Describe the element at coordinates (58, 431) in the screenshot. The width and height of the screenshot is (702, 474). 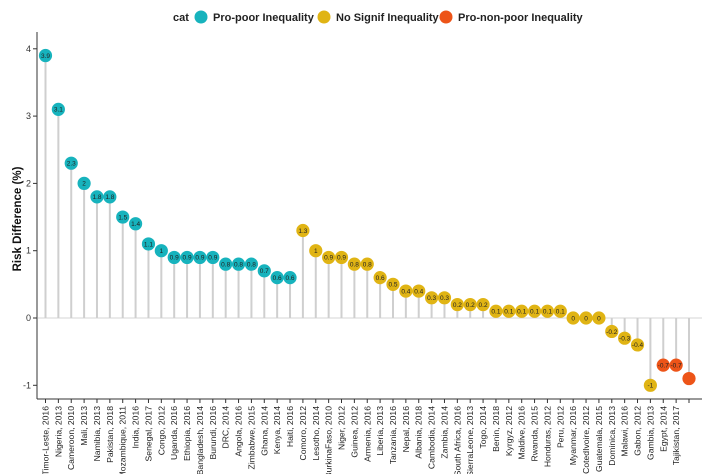
I see `x-tick-label: Nigeria, 2013` at that location.